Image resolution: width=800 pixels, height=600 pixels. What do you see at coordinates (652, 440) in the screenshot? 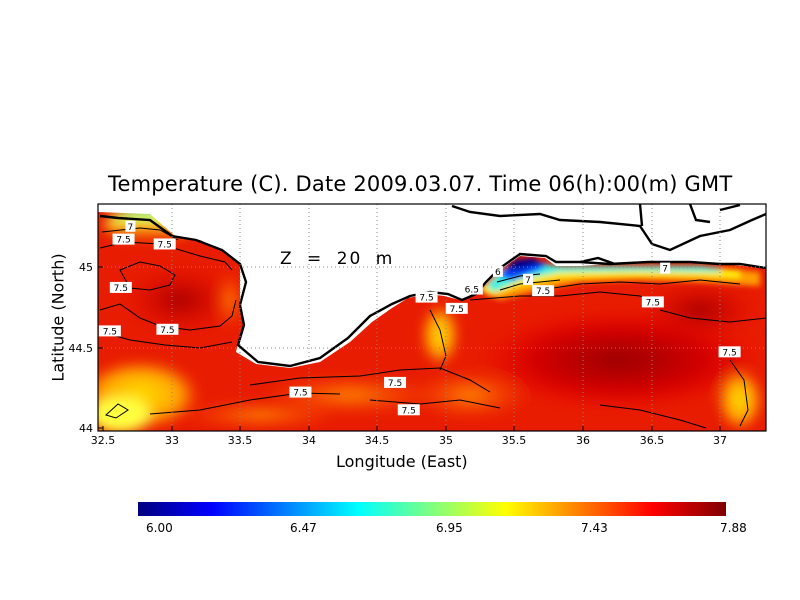
I see `xtick-label: 36.5` at bounding box center [652, 440].